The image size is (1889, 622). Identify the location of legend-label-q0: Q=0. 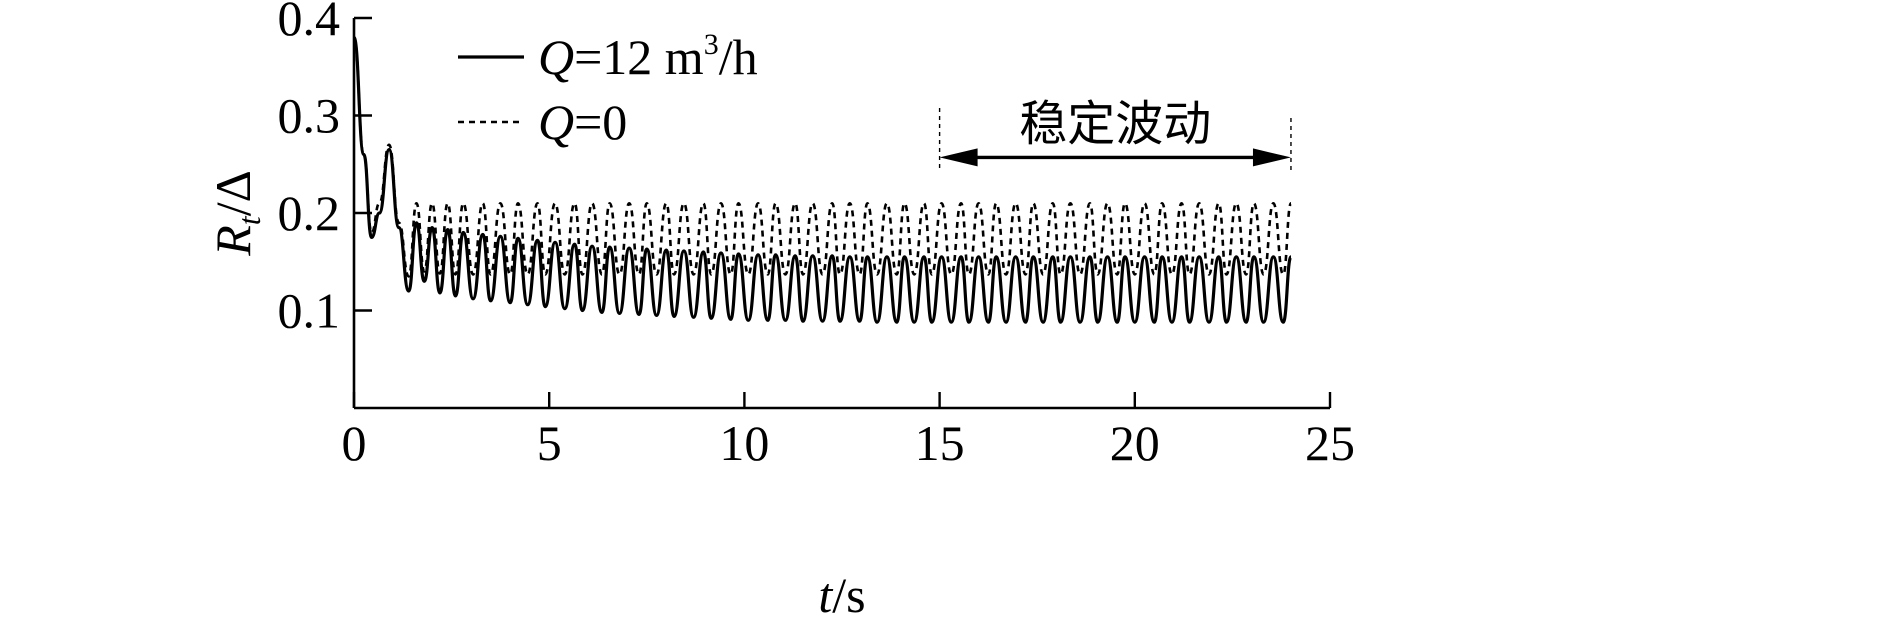
(582, 122).